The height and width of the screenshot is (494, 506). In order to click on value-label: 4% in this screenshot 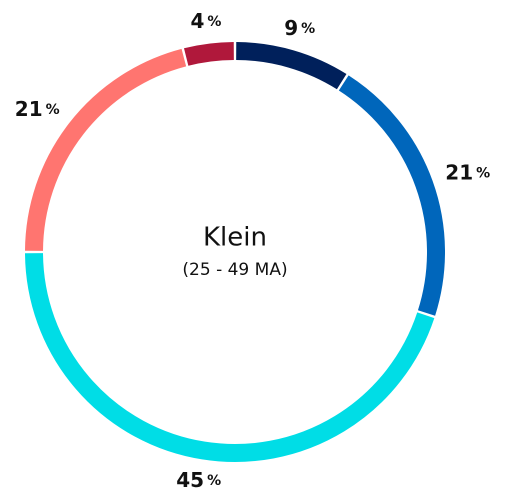, I will do `click(205, 20)`.